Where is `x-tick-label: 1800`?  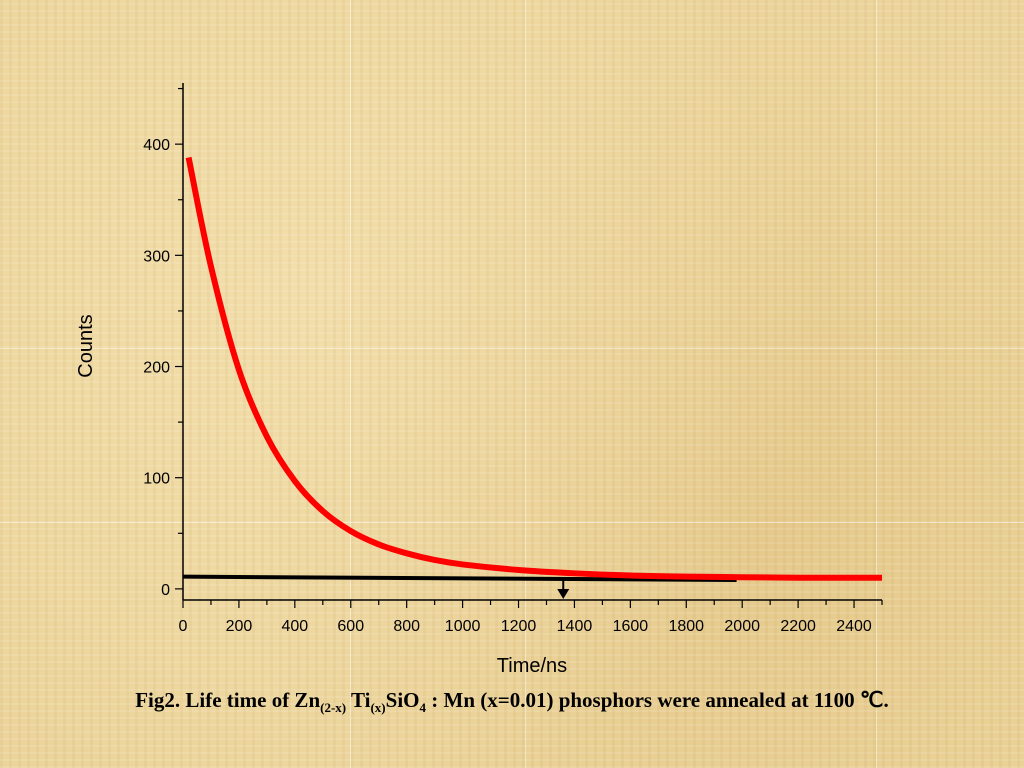 x-tick-label: 1800 is located at coordinates (686, 626).